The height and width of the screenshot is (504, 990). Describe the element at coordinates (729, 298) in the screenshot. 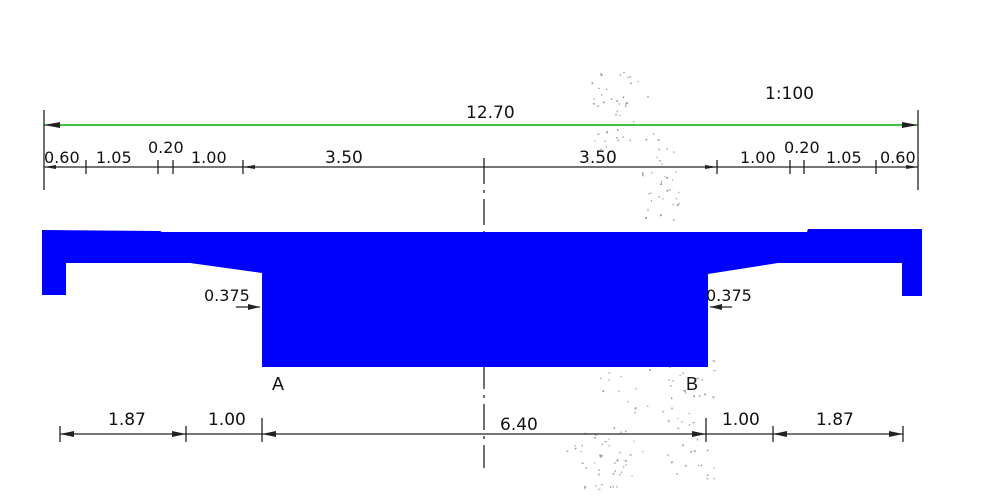

I see `offset-right: 0.375` at that location.